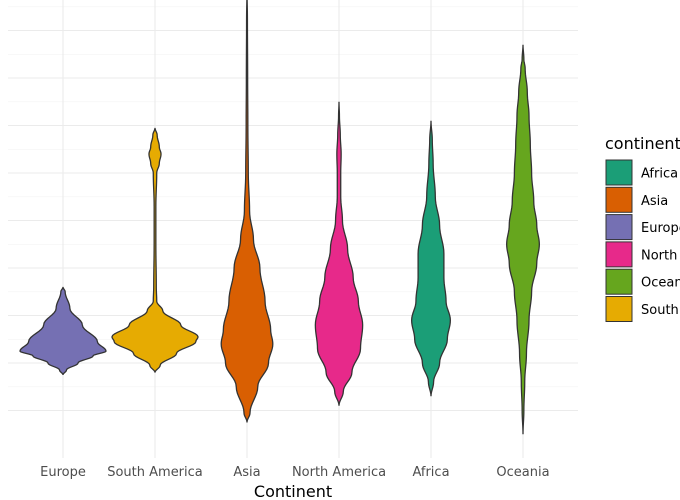  What do you see at coordinates (246, 472) in the screenshot?
I see `x-tick-label: Asia` at bounding box center [246, 472].